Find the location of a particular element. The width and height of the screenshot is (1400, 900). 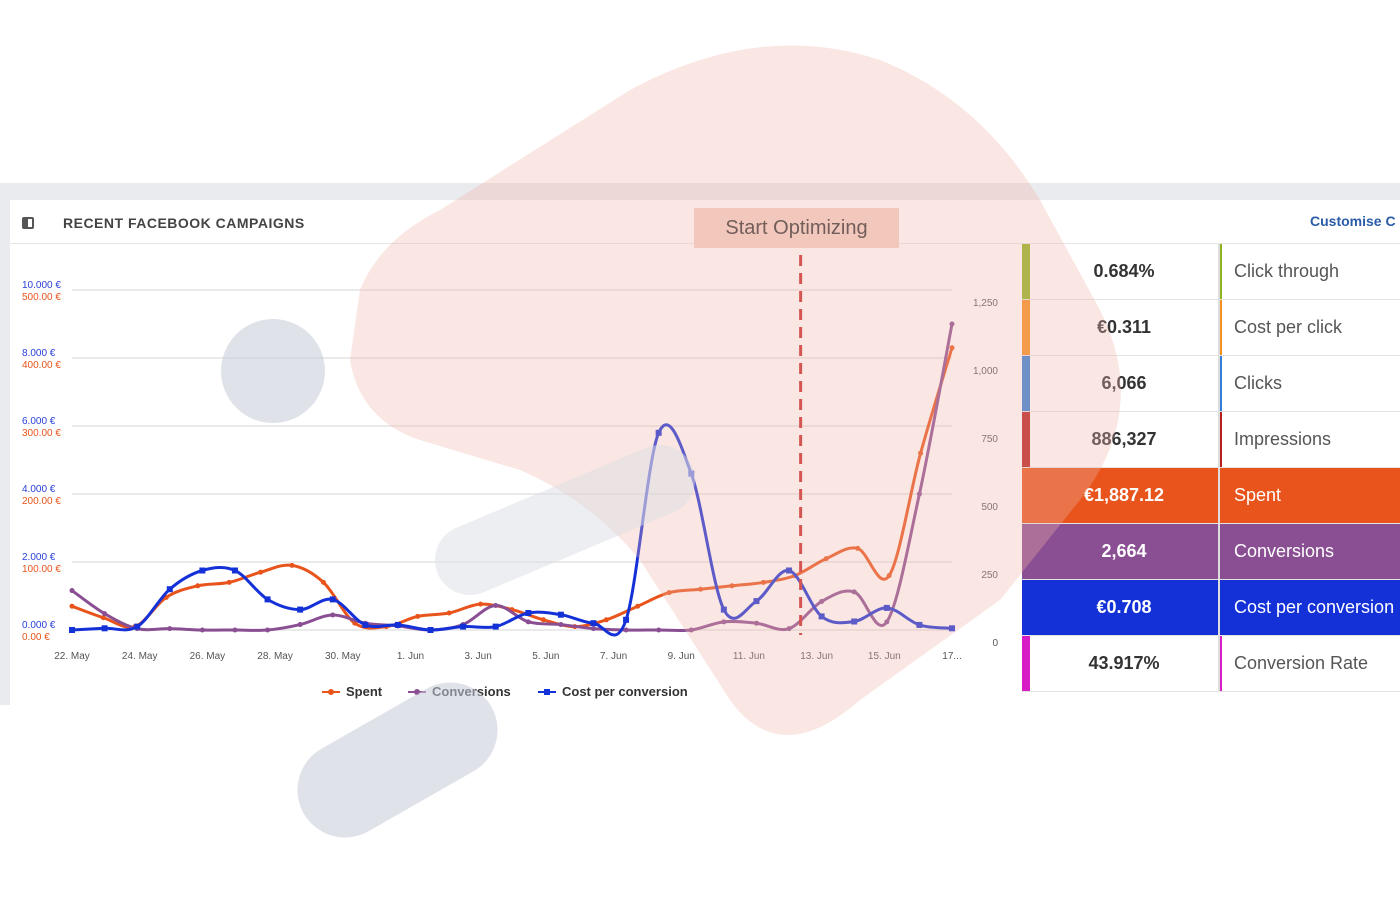

stat-row-clicks: 6,066 Clicks is located at coordinates (1211, 384).